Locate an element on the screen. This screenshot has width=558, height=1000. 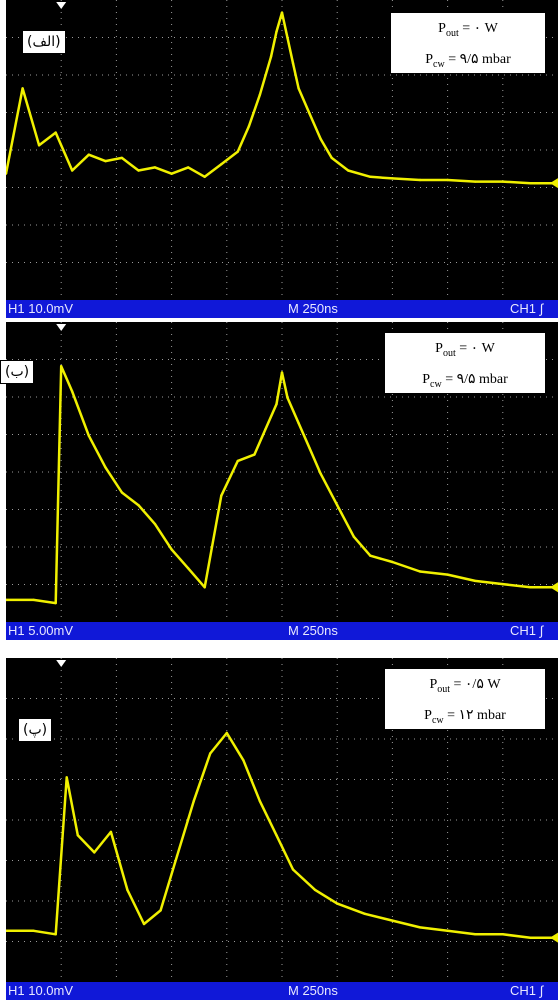
trigger-pe: CH1 ∫ is located at coordinates (527, 990).